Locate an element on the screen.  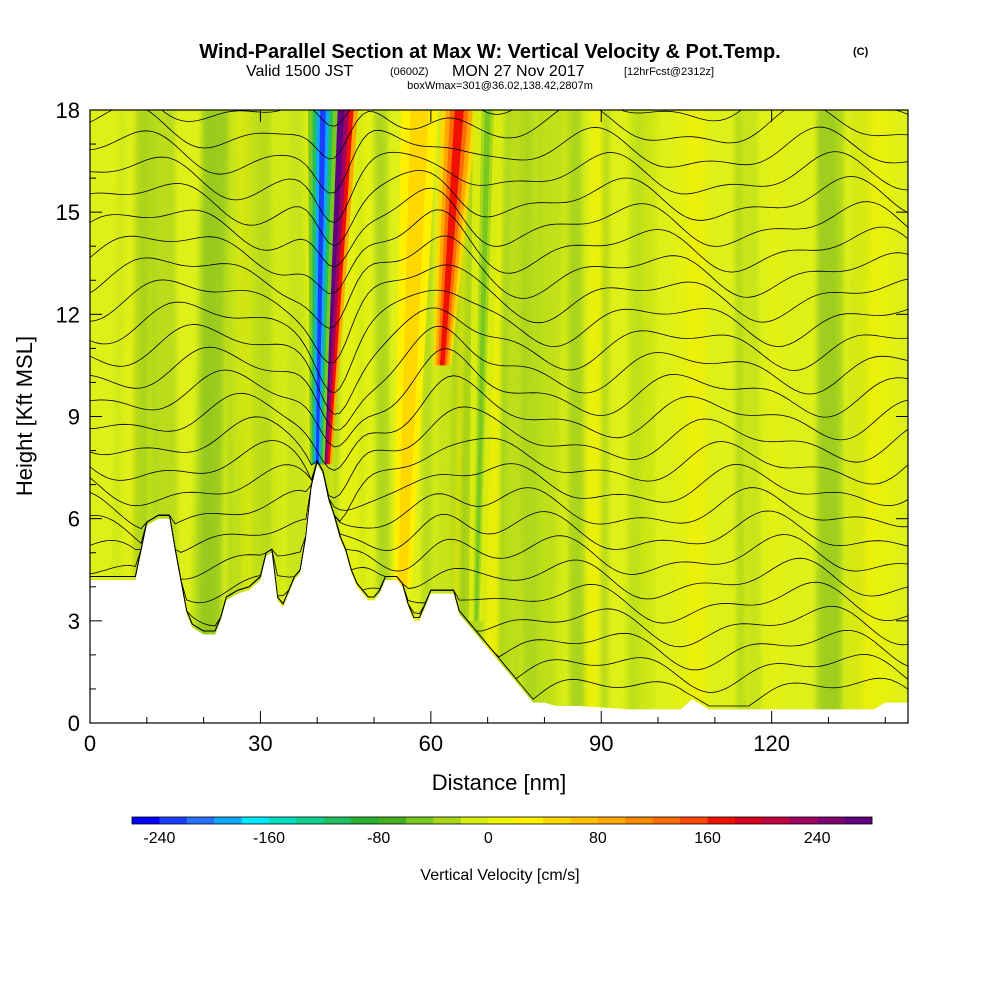
colorbar-frame is located at coordinates (502, 820).